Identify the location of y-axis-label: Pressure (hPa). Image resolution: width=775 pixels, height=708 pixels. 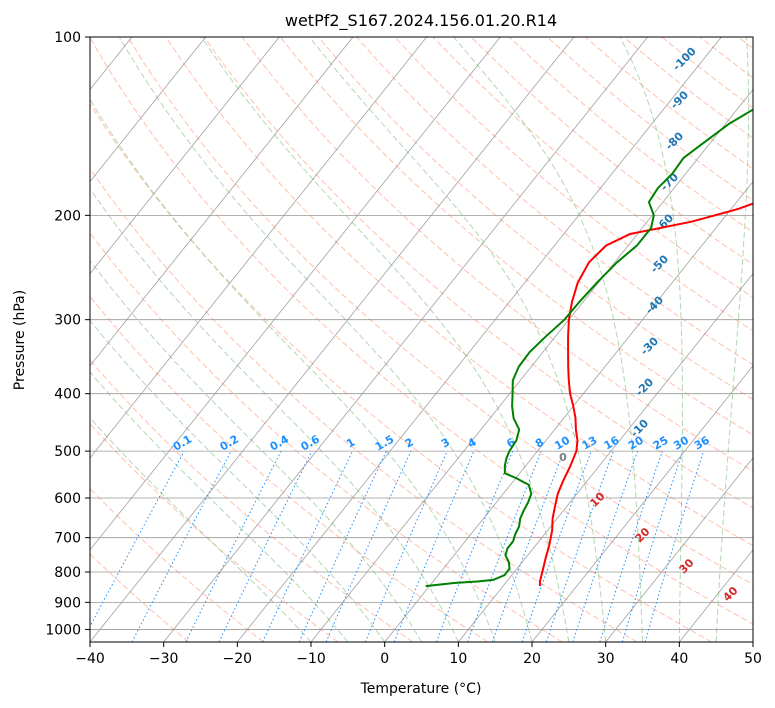
(20, 340).